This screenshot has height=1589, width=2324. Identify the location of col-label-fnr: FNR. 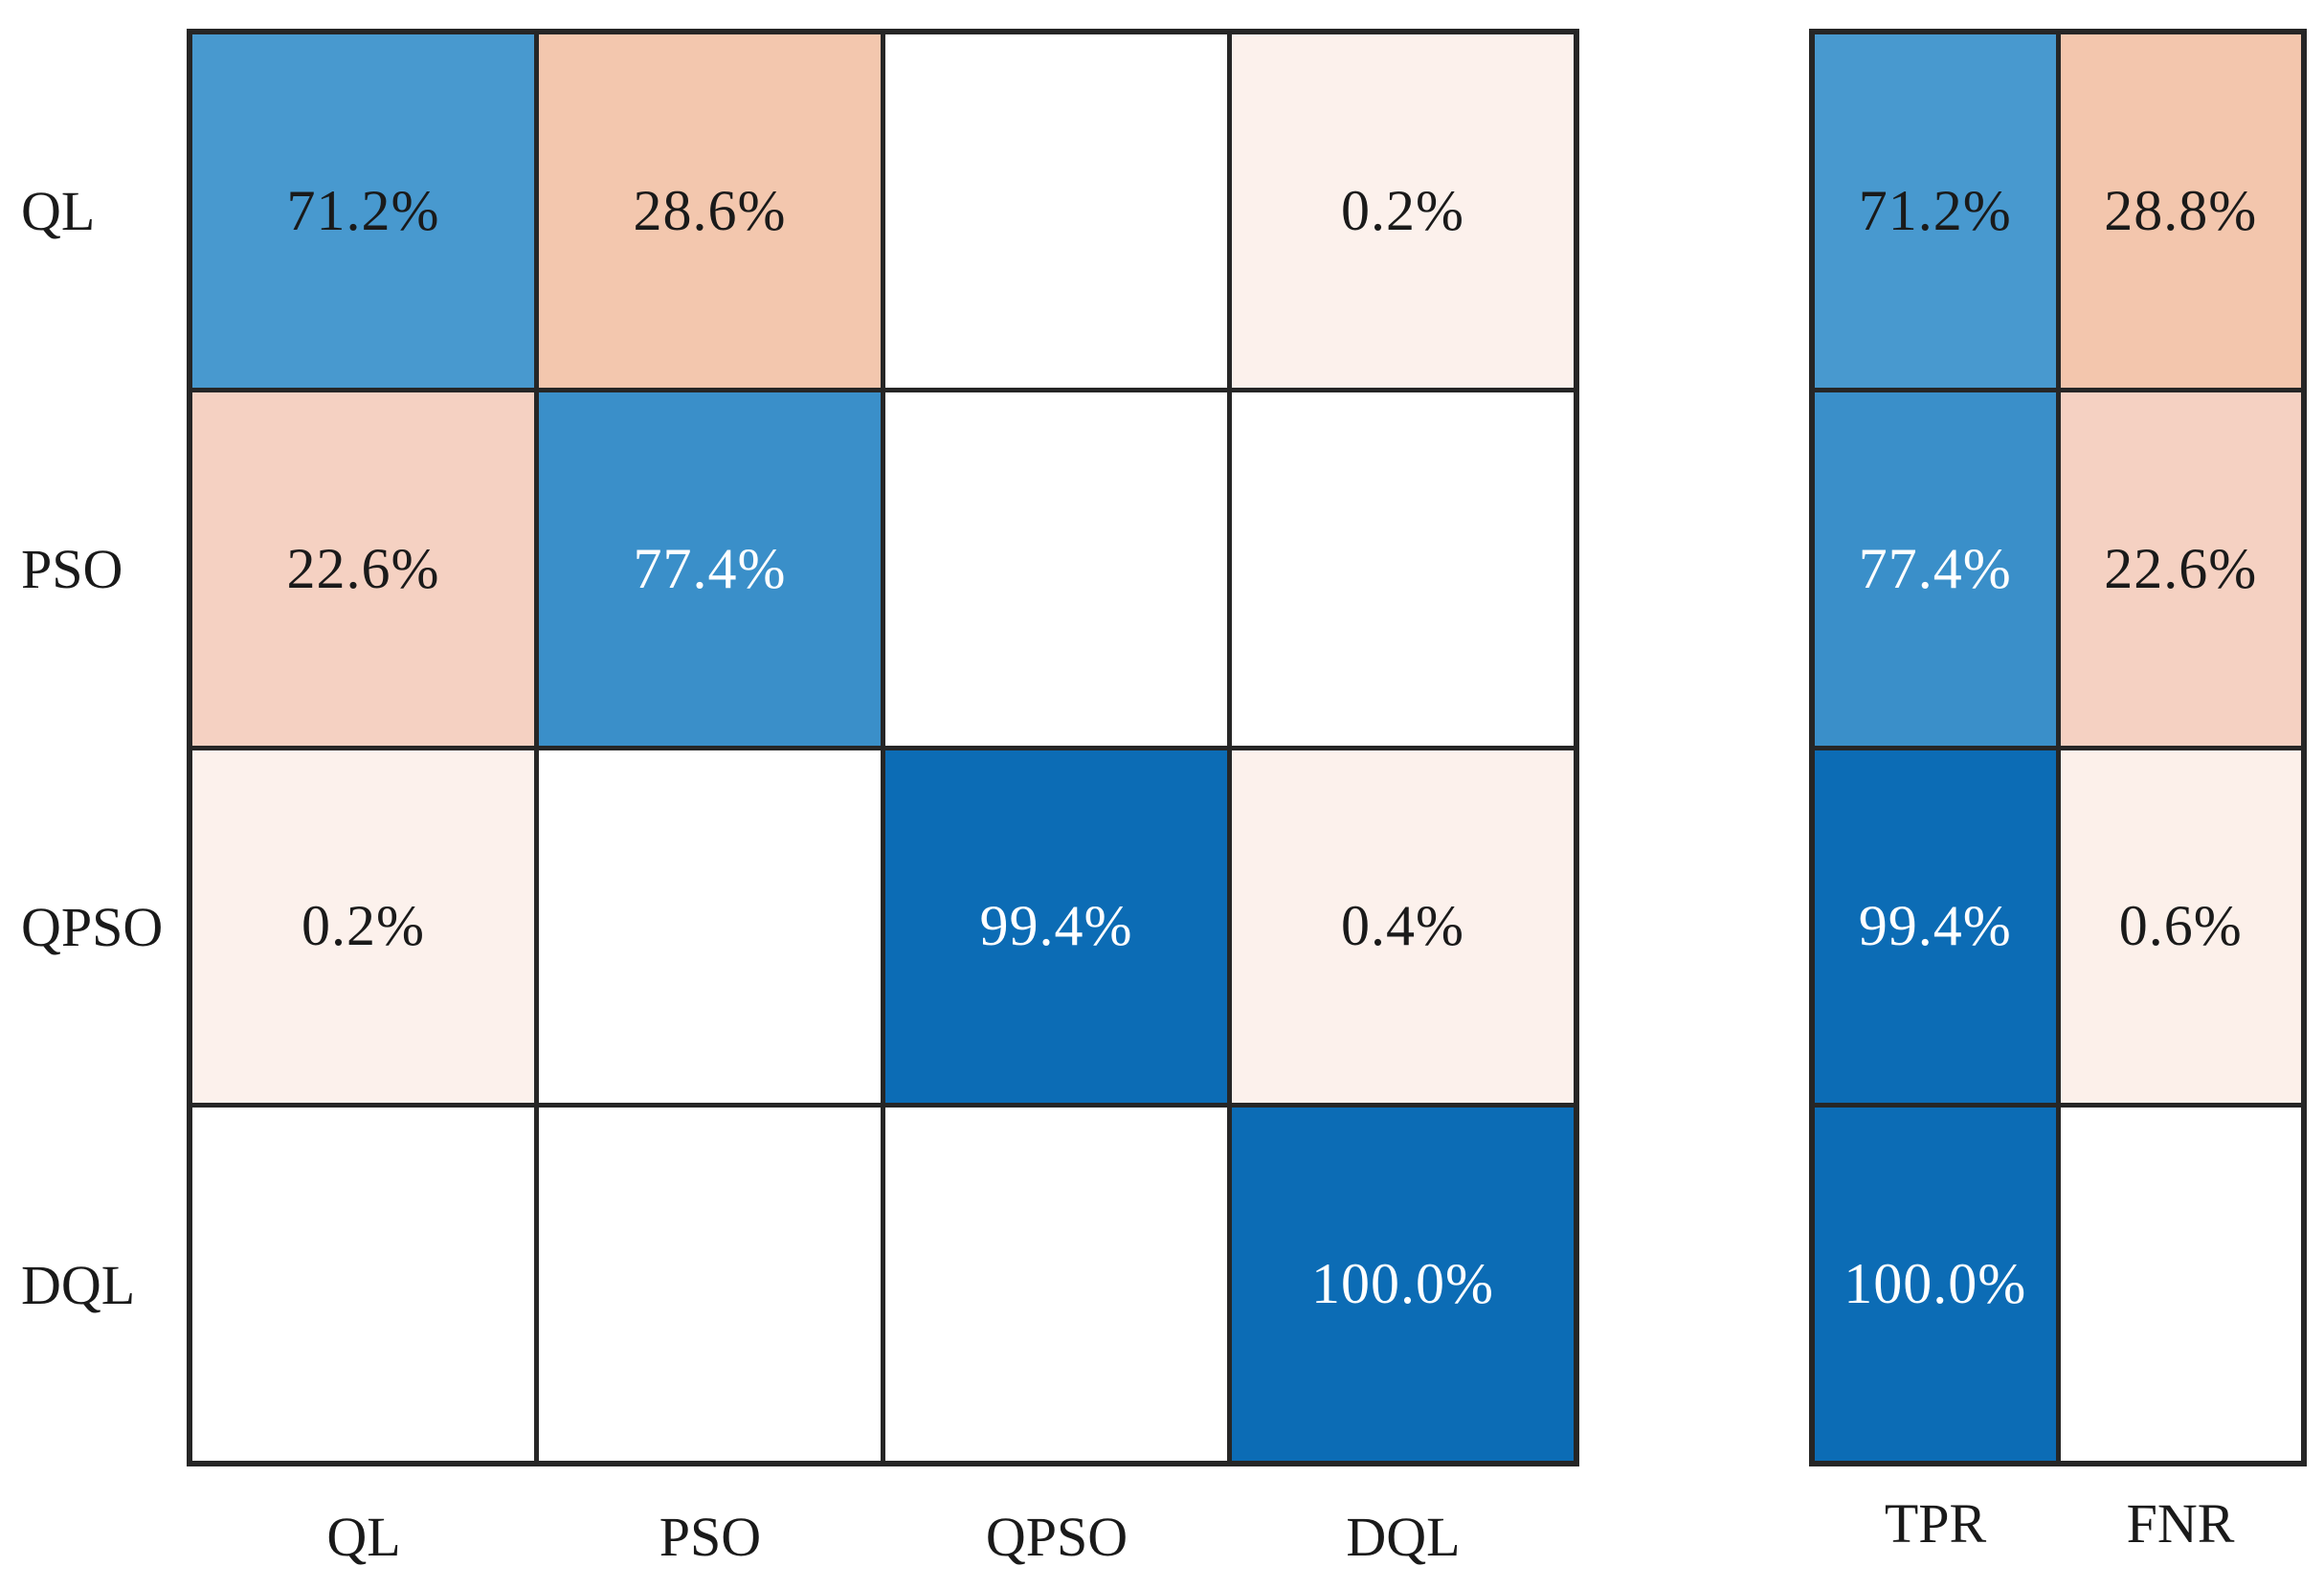
(2180, 1523).